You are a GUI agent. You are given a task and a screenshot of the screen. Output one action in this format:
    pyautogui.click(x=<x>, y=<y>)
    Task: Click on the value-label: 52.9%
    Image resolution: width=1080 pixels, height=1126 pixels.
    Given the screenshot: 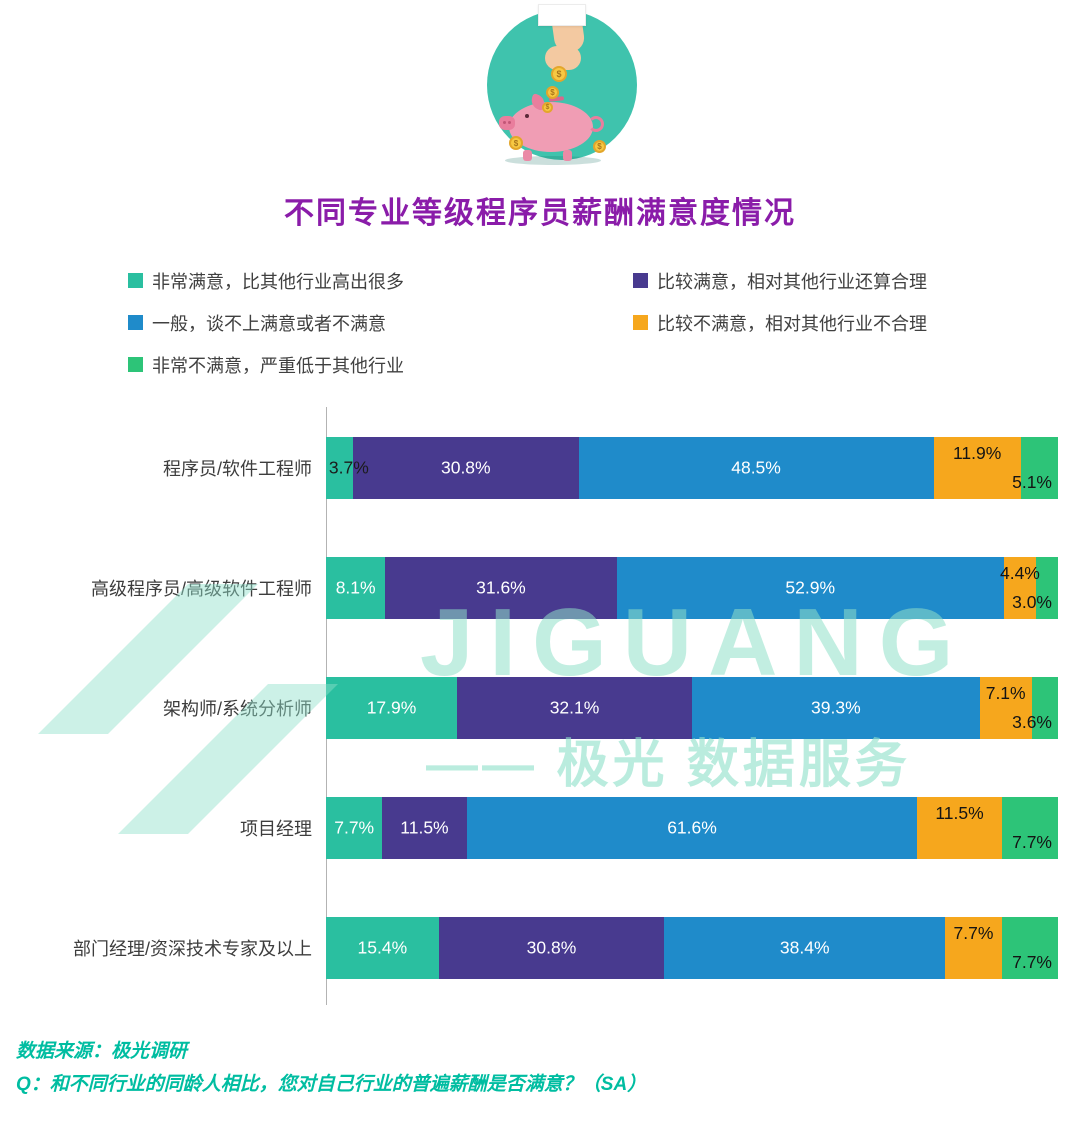 What is the action you would take?
    pyautogui.click(x=810, y=587)
    